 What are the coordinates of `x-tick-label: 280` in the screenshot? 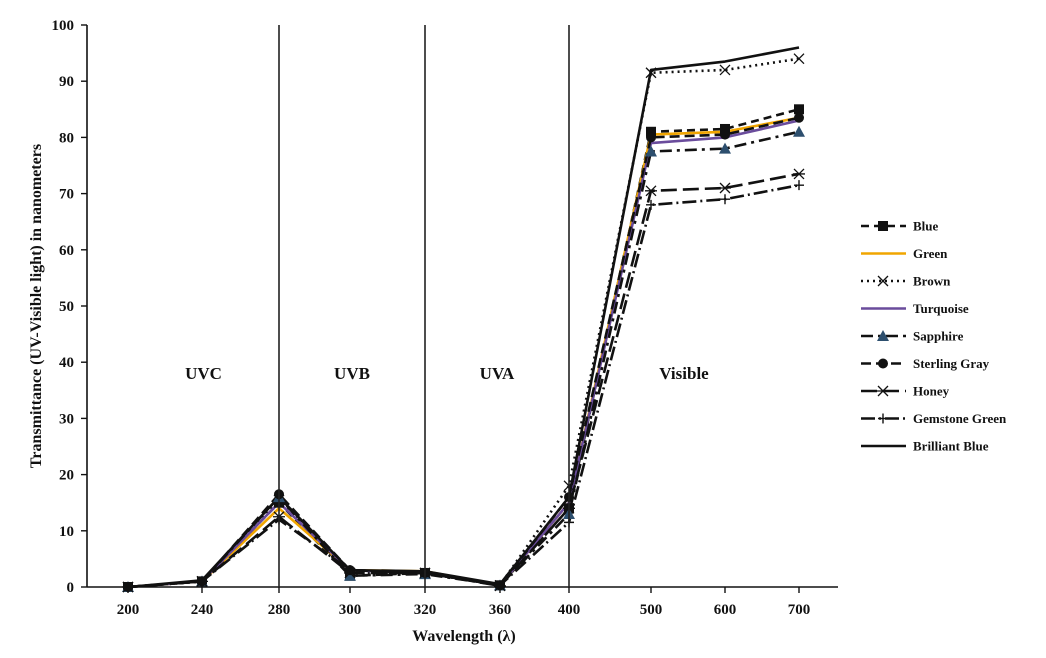 It's located at (279, 610).